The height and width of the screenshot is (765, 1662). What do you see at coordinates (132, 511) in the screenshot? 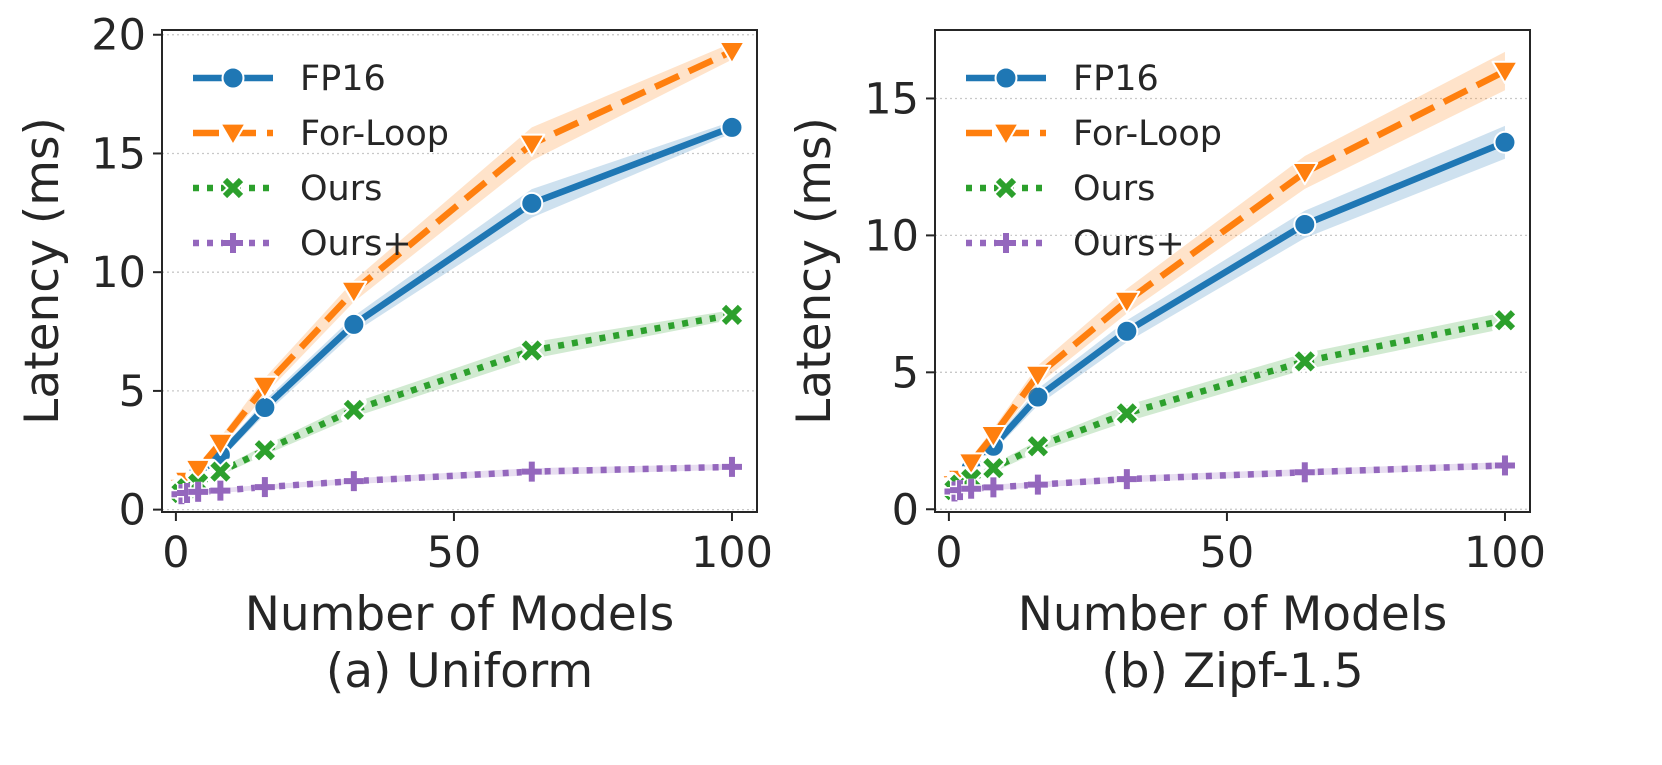
I see `y-tick-label: 0` at bounding box center [132, 511].